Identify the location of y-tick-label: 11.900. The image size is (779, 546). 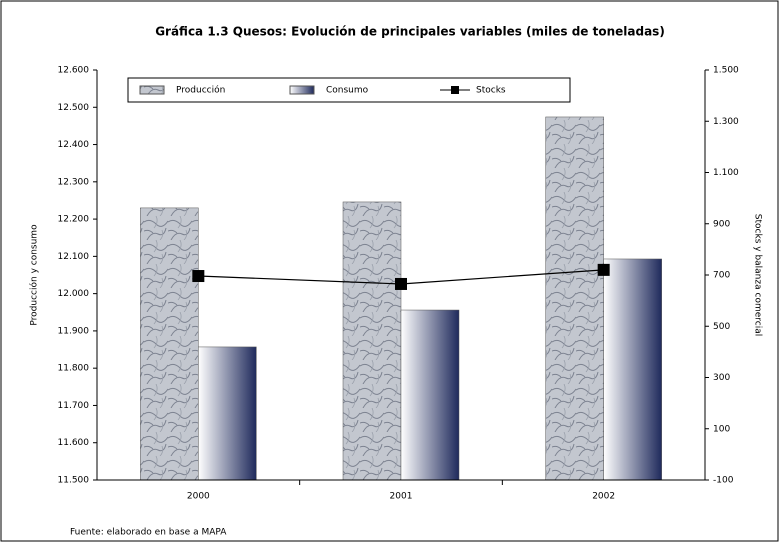
(74, 331).